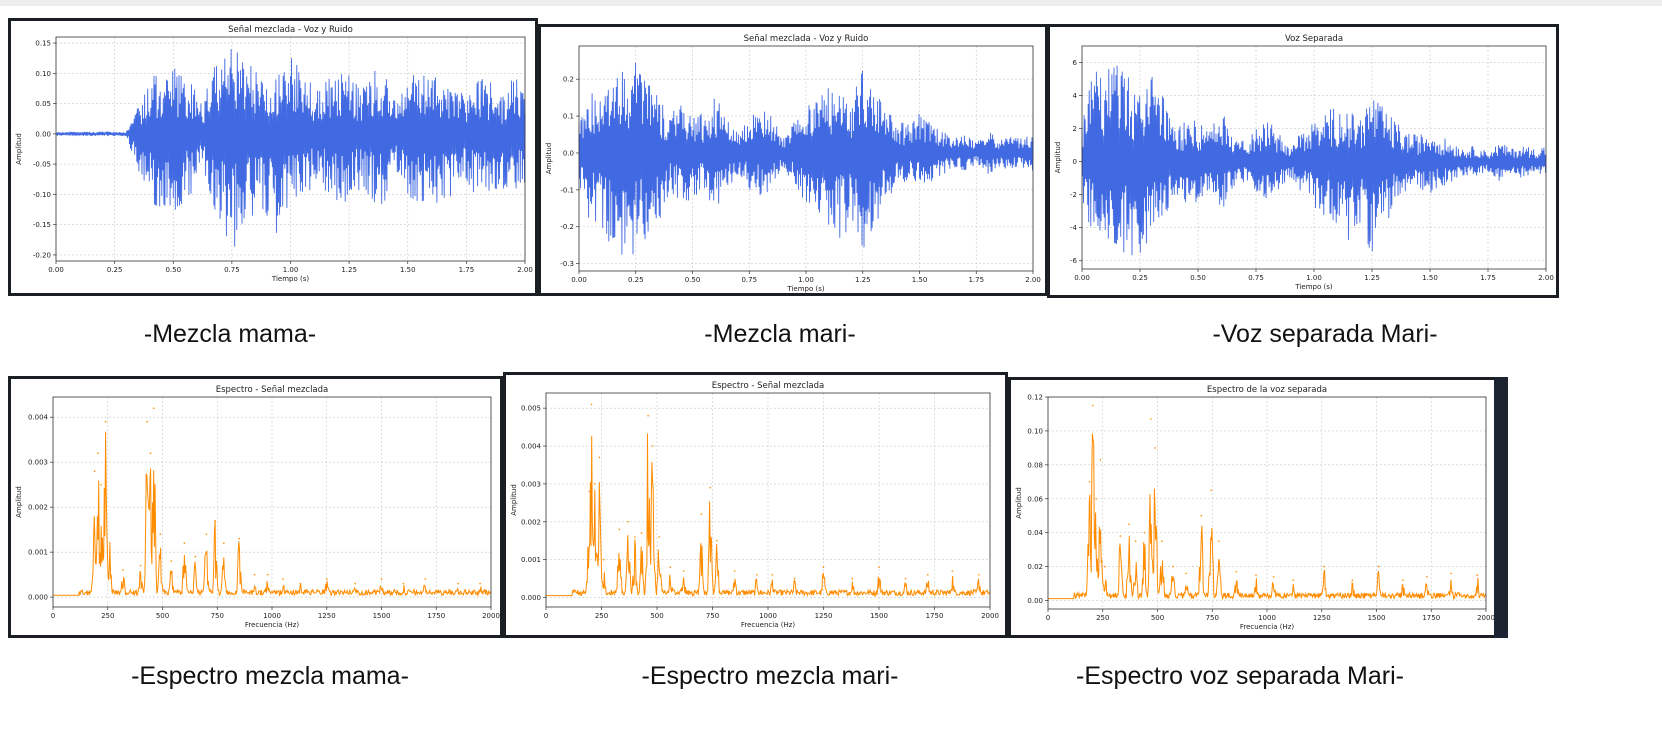  I want to click on y-tick-label: 0.003, so click(38, 463).